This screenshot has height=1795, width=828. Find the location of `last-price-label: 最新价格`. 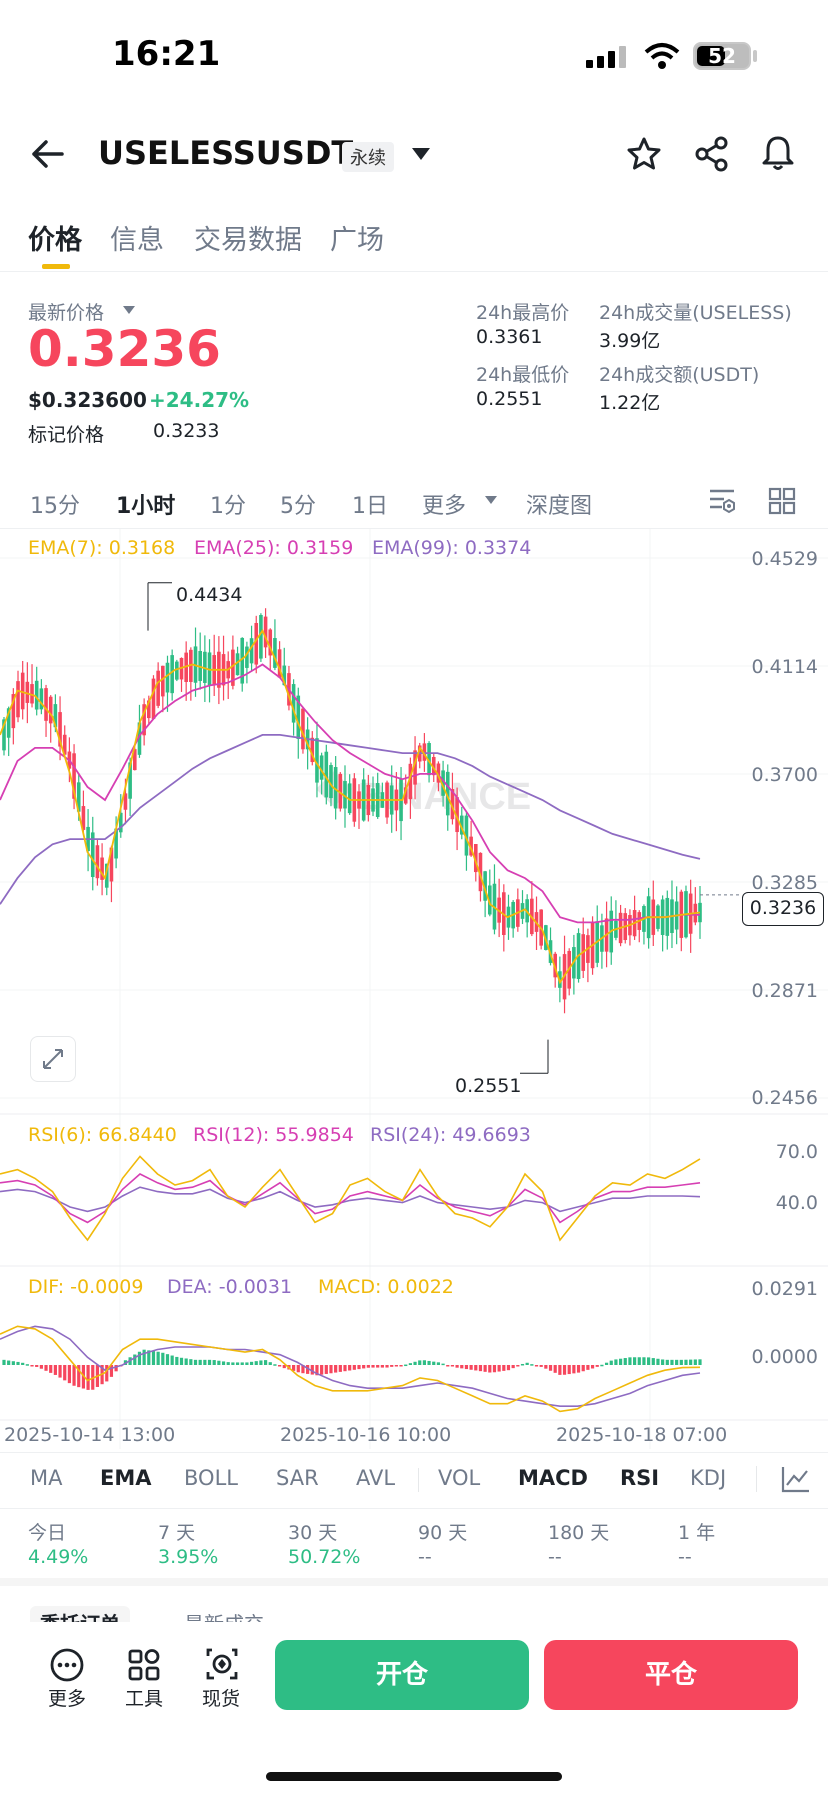

last-price-label: 最新价格 is located at coordinates (66, 313).